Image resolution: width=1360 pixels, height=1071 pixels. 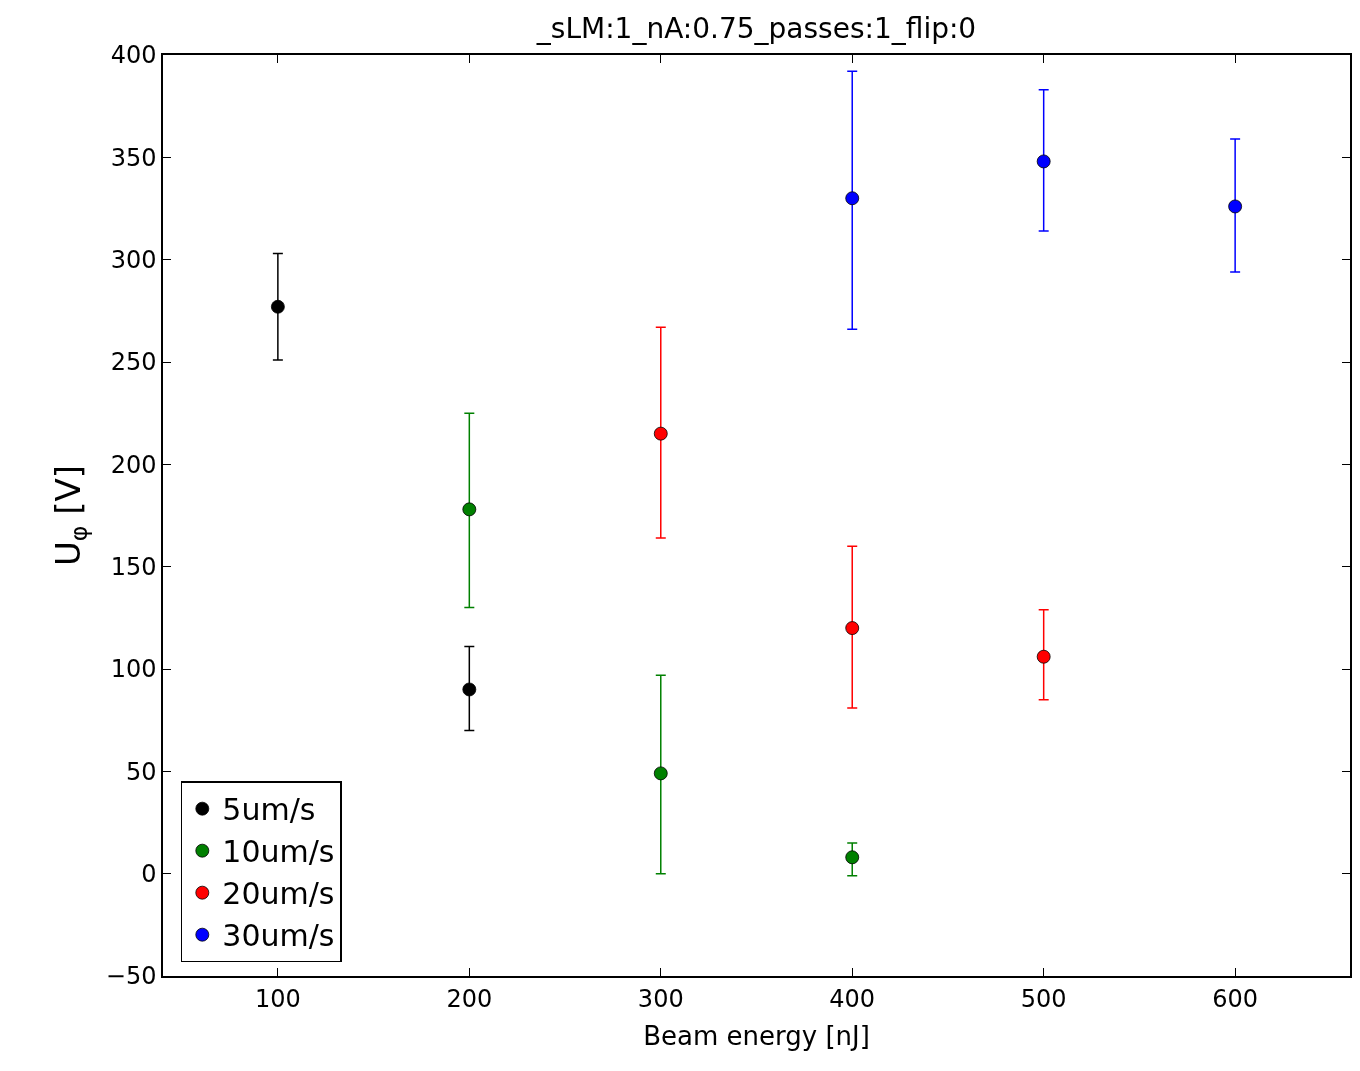 What do you see at coordinates (1235, 998) in the screenshot?
I see `x-tick-label: 600` at bounding box center [1235, 998].